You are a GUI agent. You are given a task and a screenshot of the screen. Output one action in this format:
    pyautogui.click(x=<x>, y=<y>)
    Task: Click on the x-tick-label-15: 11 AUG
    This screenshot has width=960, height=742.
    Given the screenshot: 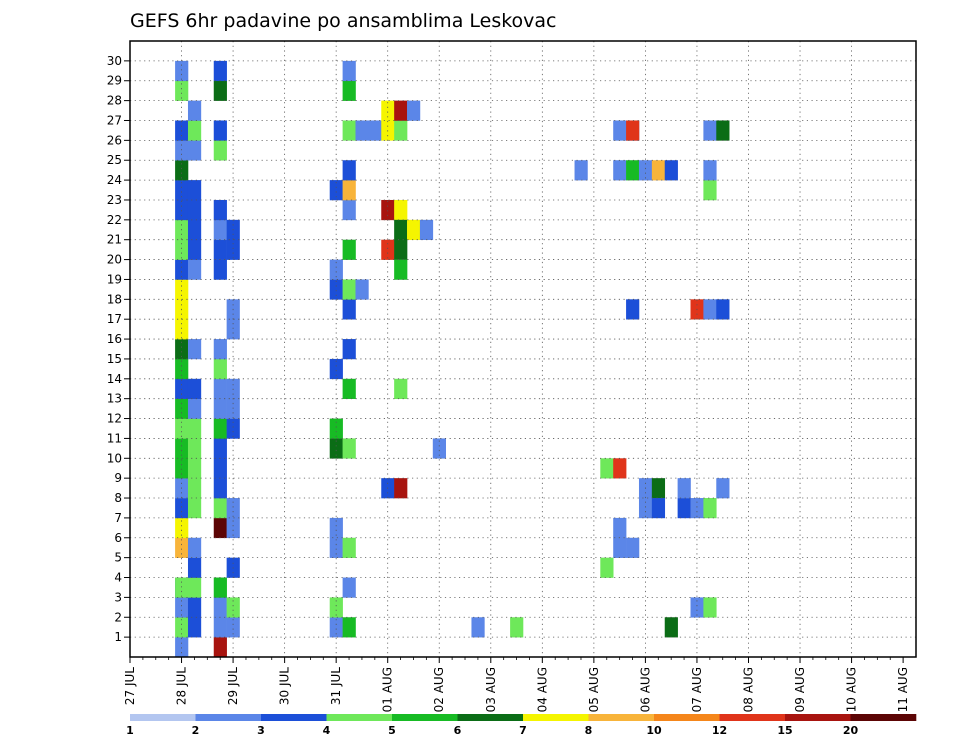 What is the action you would take?
    pyautogui.click(x=903, y=689)
    